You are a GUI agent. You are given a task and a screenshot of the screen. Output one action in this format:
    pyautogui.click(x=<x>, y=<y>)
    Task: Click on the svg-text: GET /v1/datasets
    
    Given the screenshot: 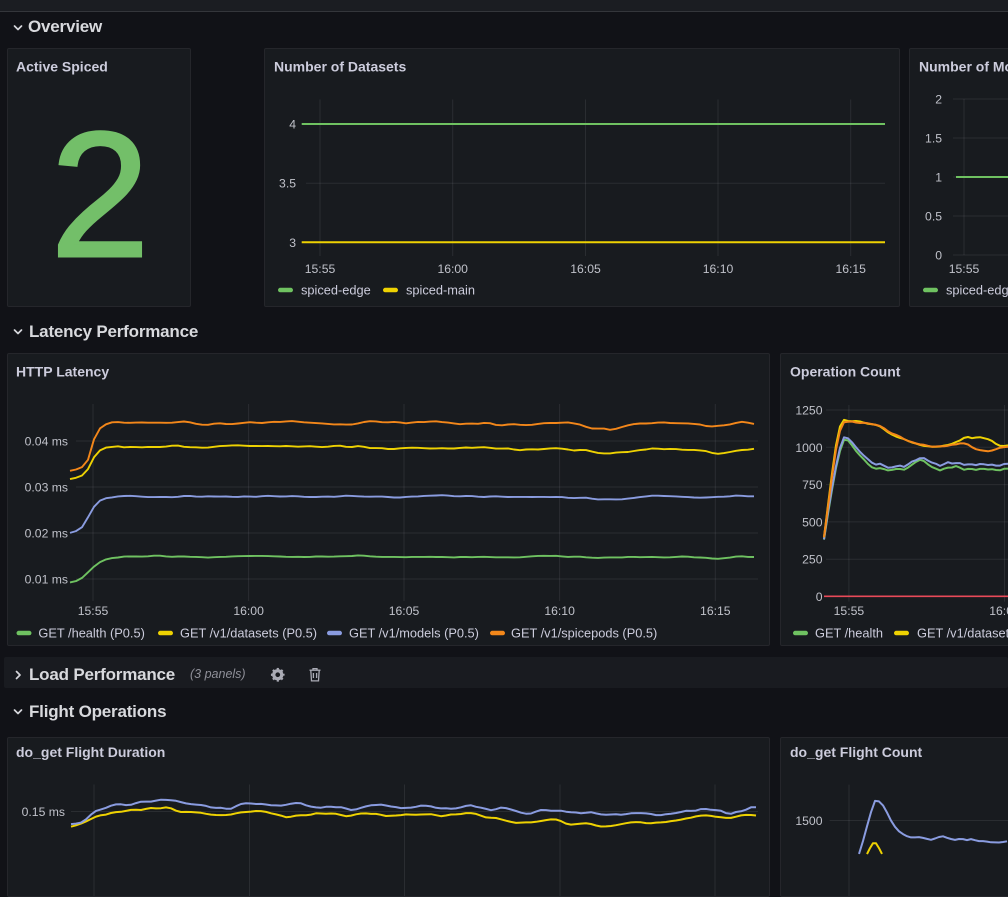 What is the action you would take?
    pyautogui.click(x=962, y=633)
    